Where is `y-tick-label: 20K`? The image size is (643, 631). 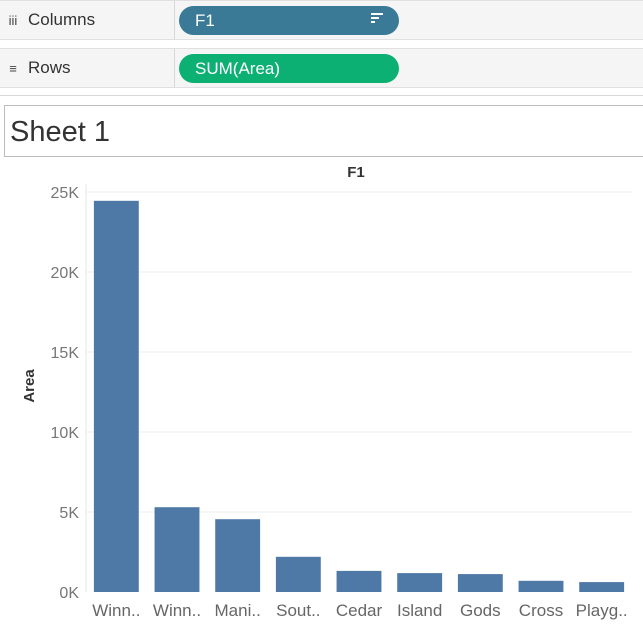 y-tick-label: 20K is located at coordinates (65, 273).